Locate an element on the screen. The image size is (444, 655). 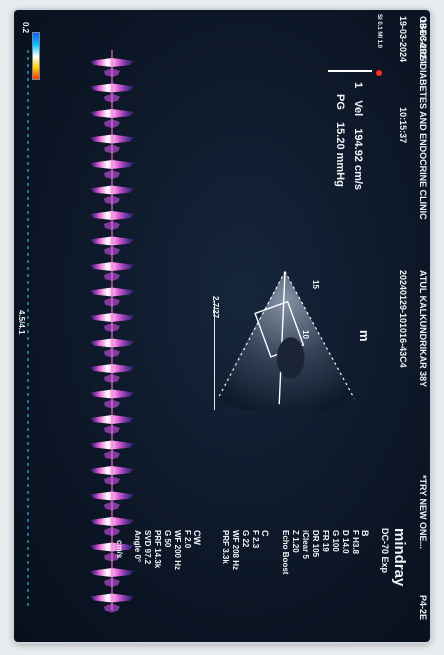
chamber-dark is located at coordinates (290, 358).